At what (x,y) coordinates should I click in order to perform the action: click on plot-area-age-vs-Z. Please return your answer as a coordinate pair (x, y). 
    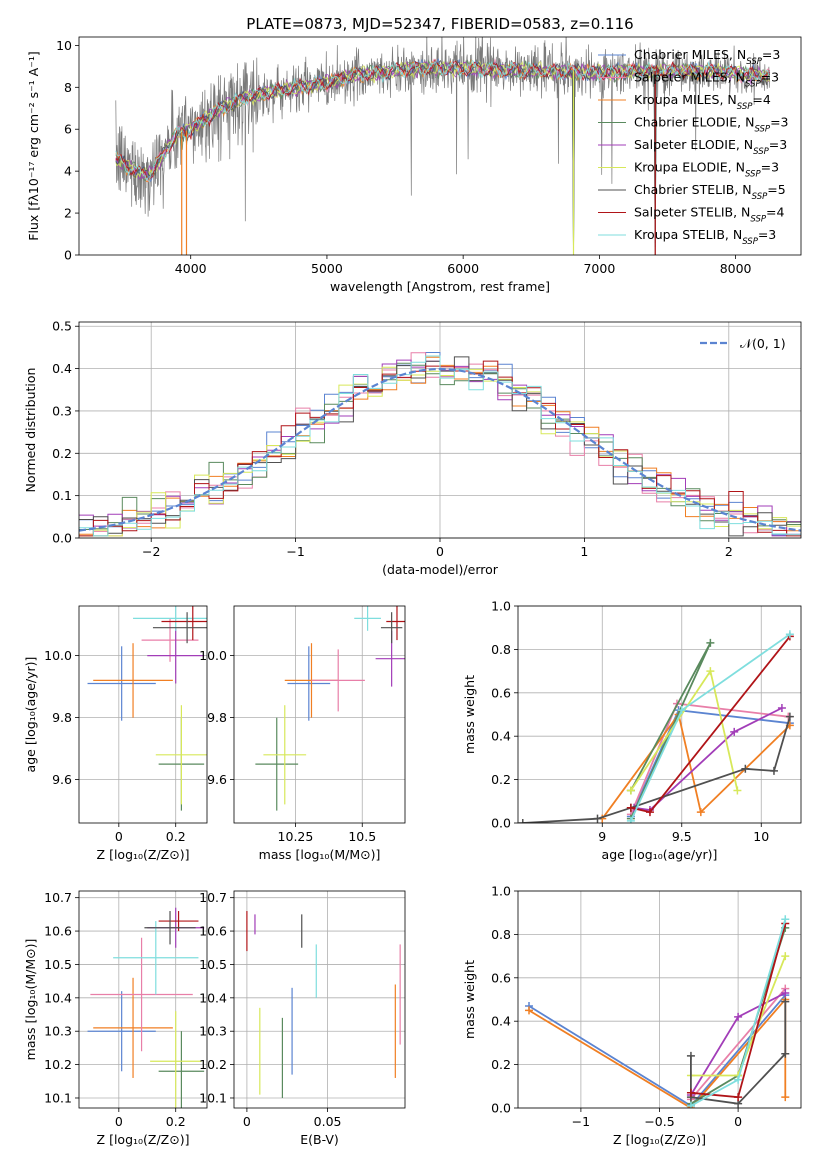
    Looking at the image, I should click on (147, 708).